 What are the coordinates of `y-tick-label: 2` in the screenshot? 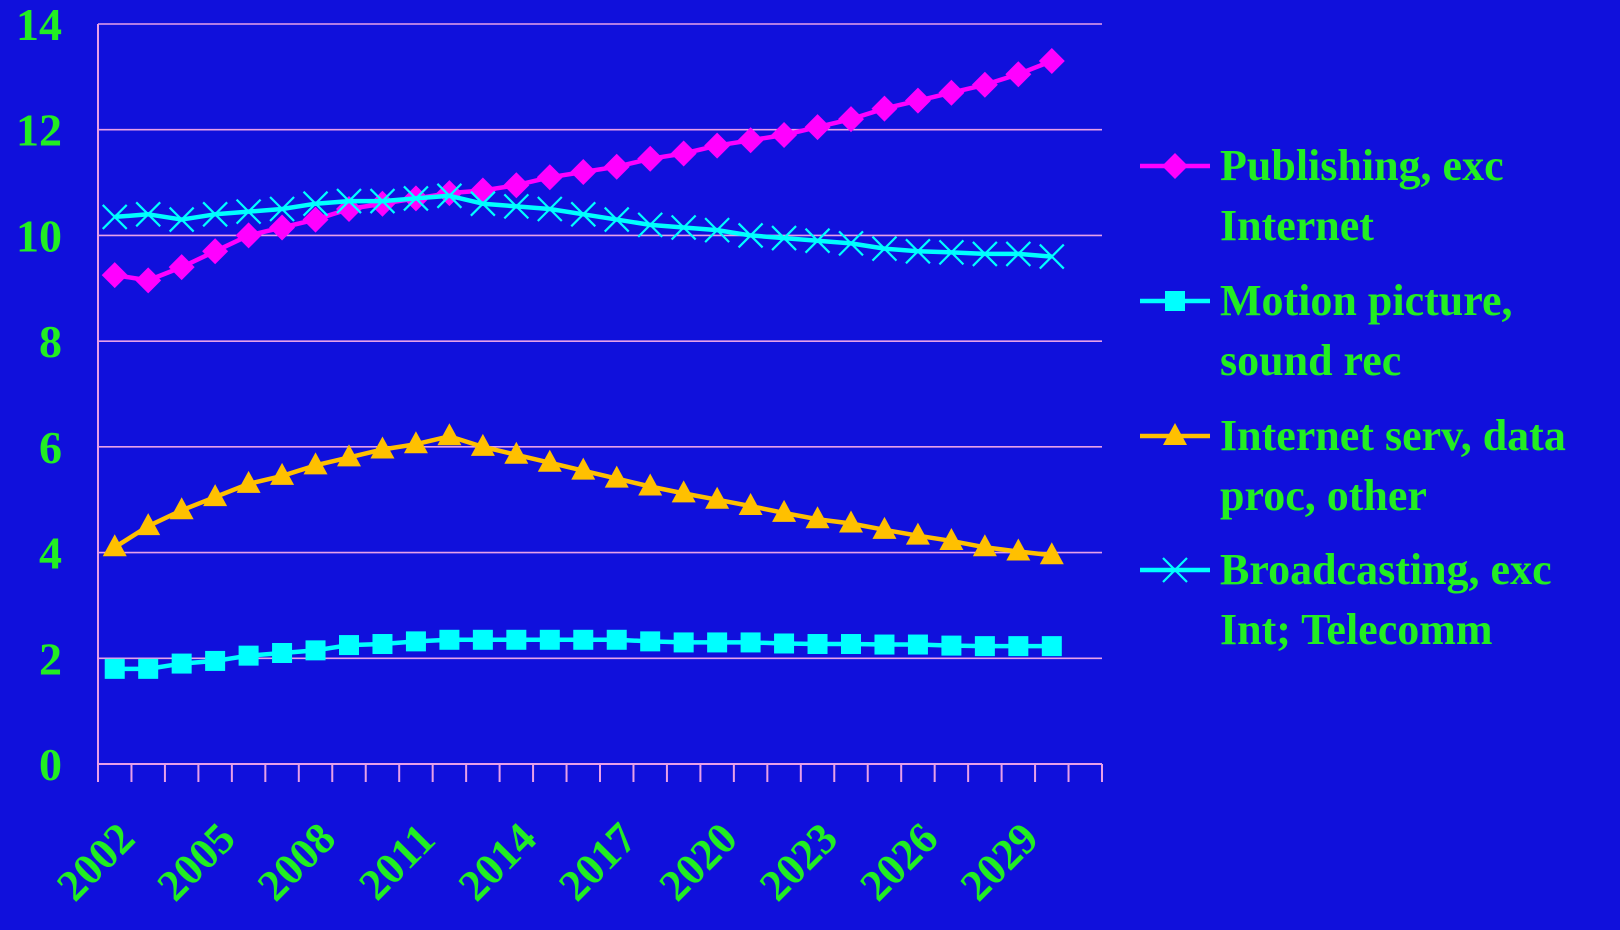 It's located at (50, 658).